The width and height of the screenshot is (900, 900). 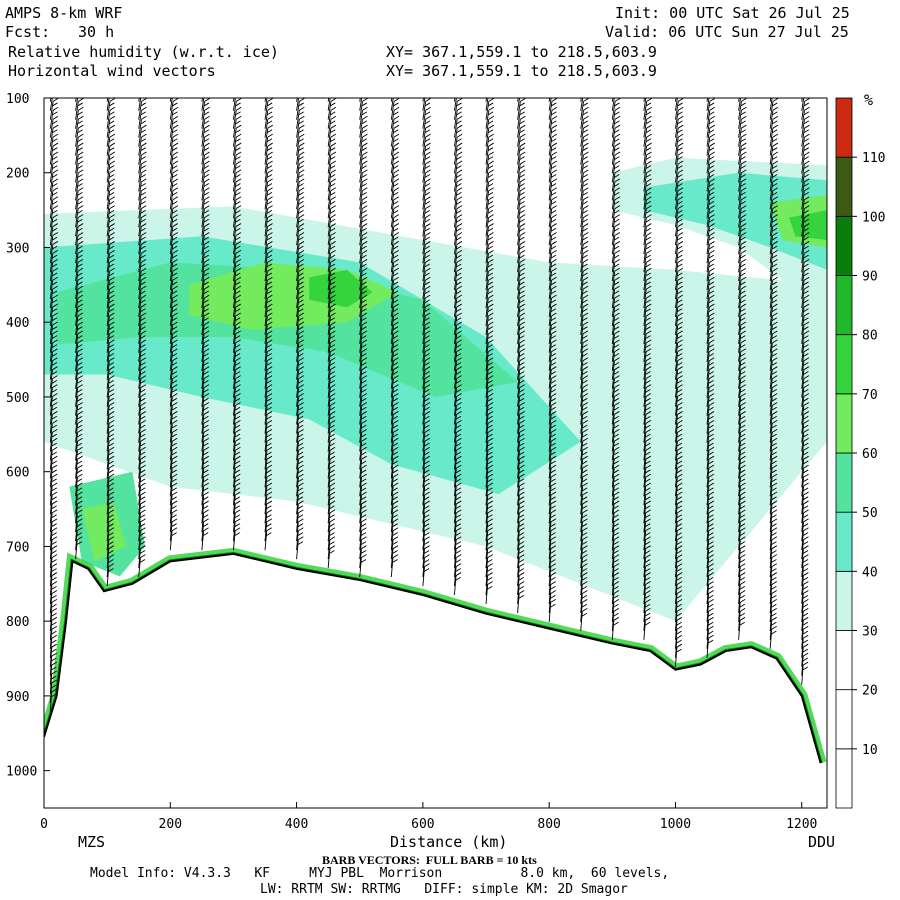 I want to click on forecast-hour: 30 h, so click(x=96, y=32).